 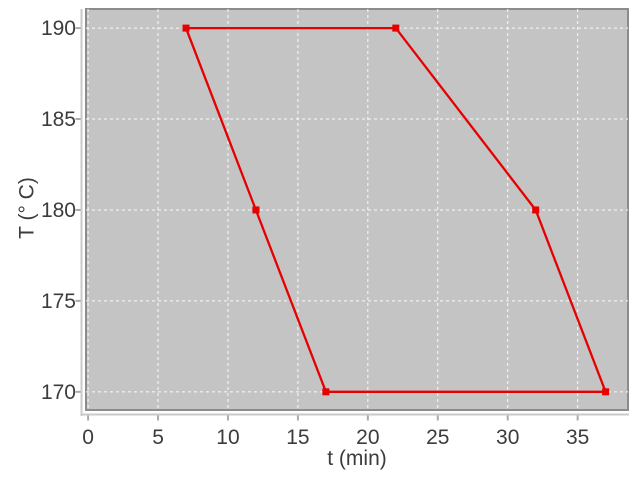 What do you see at coordinates (158, 437) in the screenshot?
I see `x-tick-label: 5` at bounding box center [158, 437].